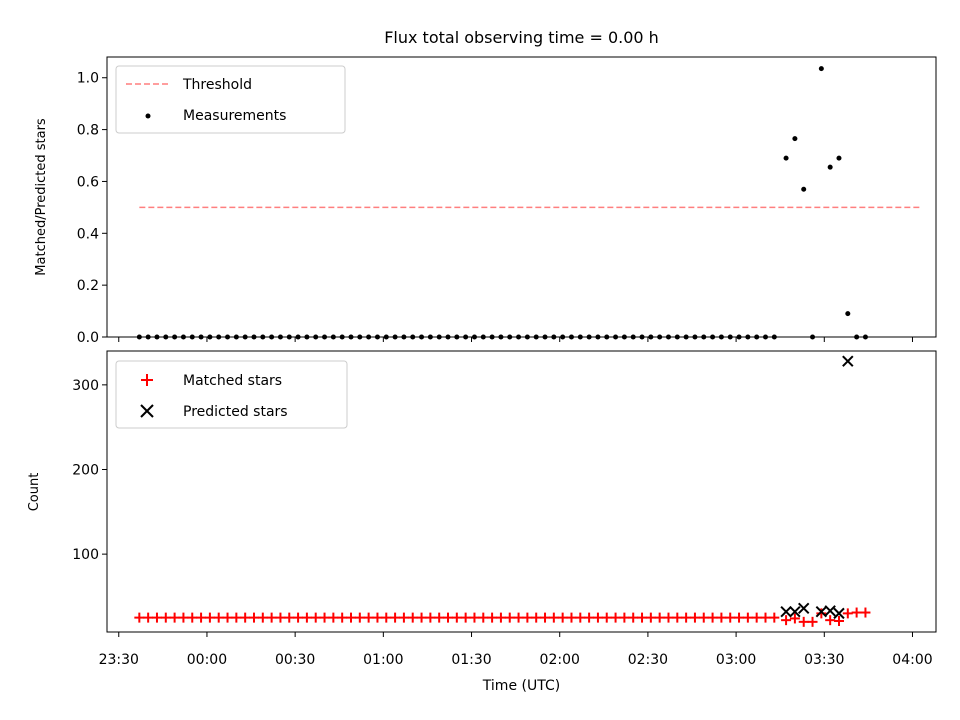 This screenshot has height=720, width=960. I want to click on bottom-legend: Matched stars Predicted stars, so click(231, 394).